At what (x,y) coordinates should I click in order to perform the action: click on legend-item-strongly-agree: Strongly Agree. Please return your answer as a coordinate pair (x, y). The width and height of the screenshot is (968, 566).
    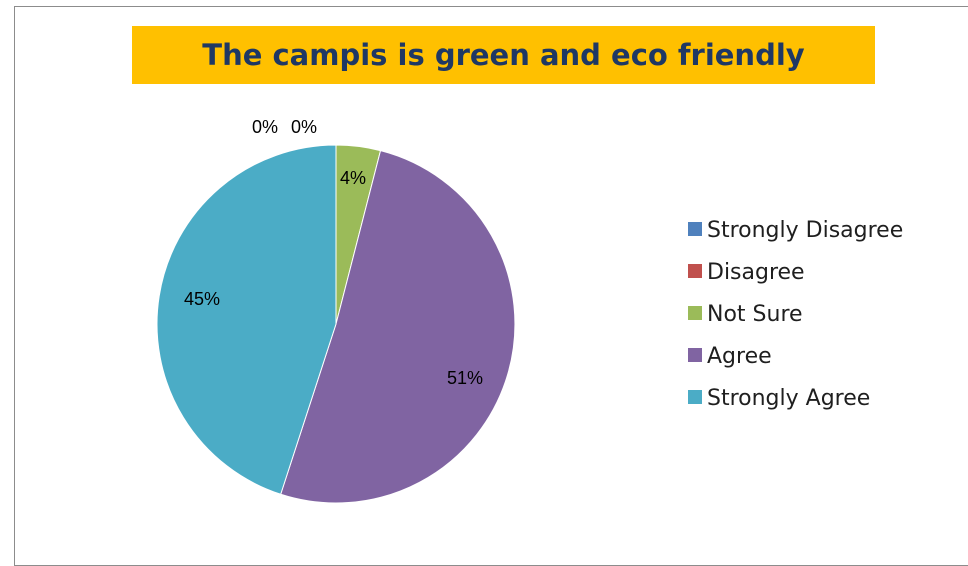
    Looking at the image, I should click on (779, 398).